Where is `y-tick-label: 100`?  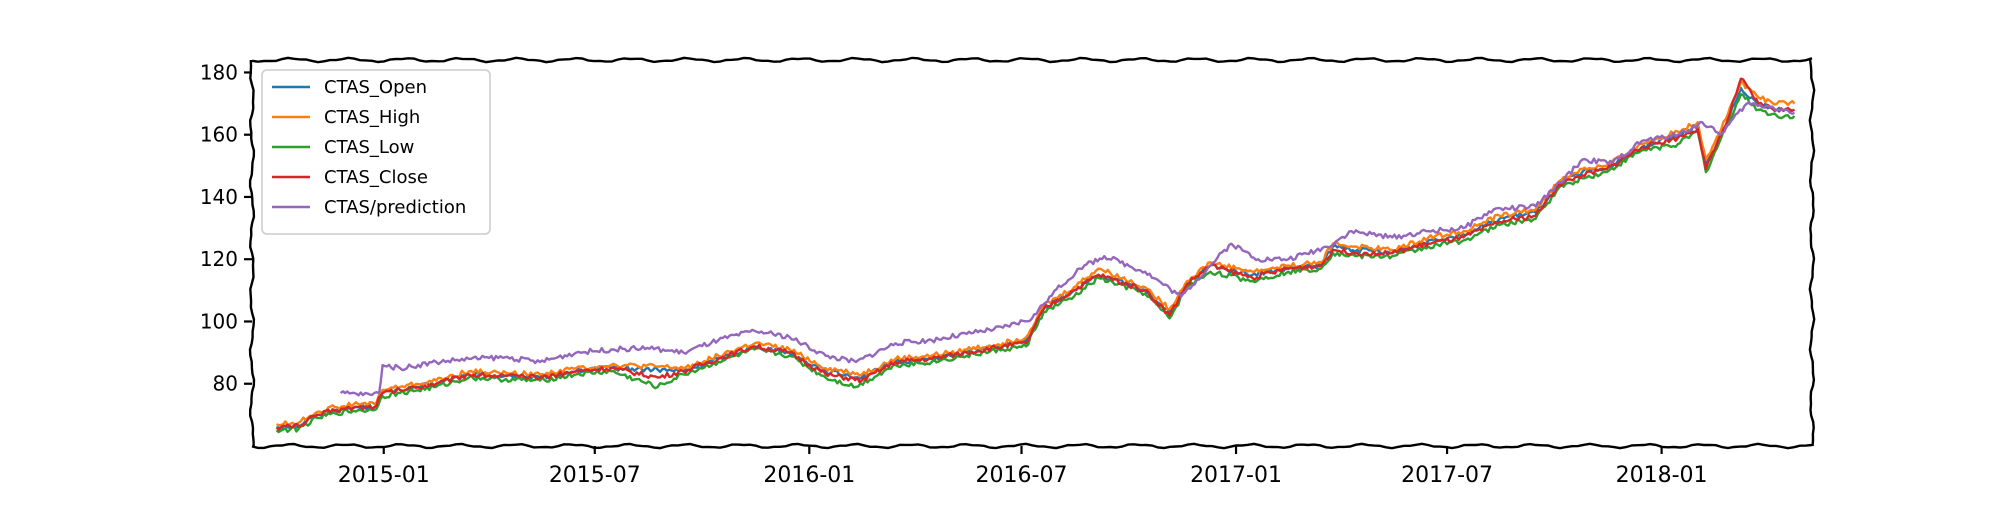 y-tick-label: 100 is located at coordinates (219, 321).